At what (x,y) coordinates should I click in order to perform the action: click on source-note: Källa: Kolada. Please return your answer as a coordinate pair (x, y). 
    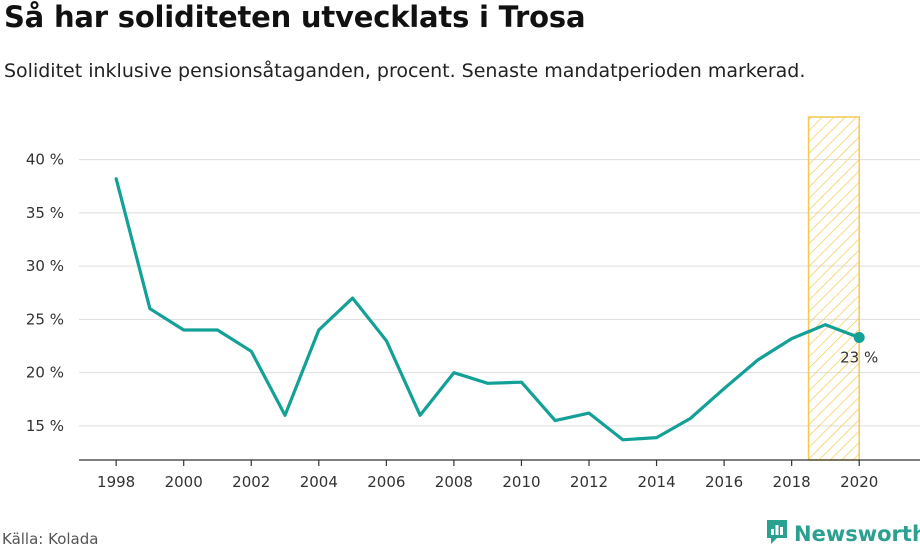
    Looking at the image, I should click on (50, 539).